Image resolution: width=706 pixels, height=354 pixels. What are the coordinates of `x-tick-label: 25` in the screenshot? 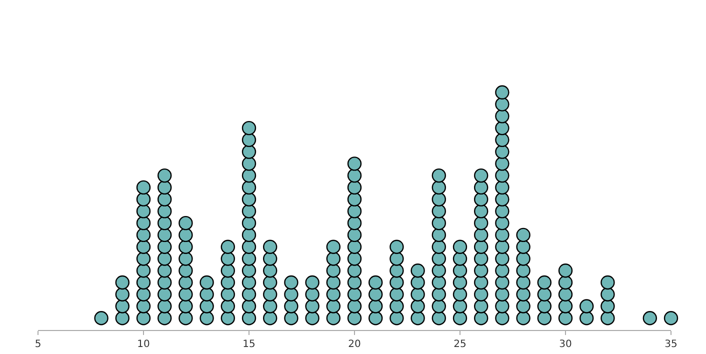 It's located at (460, 344).